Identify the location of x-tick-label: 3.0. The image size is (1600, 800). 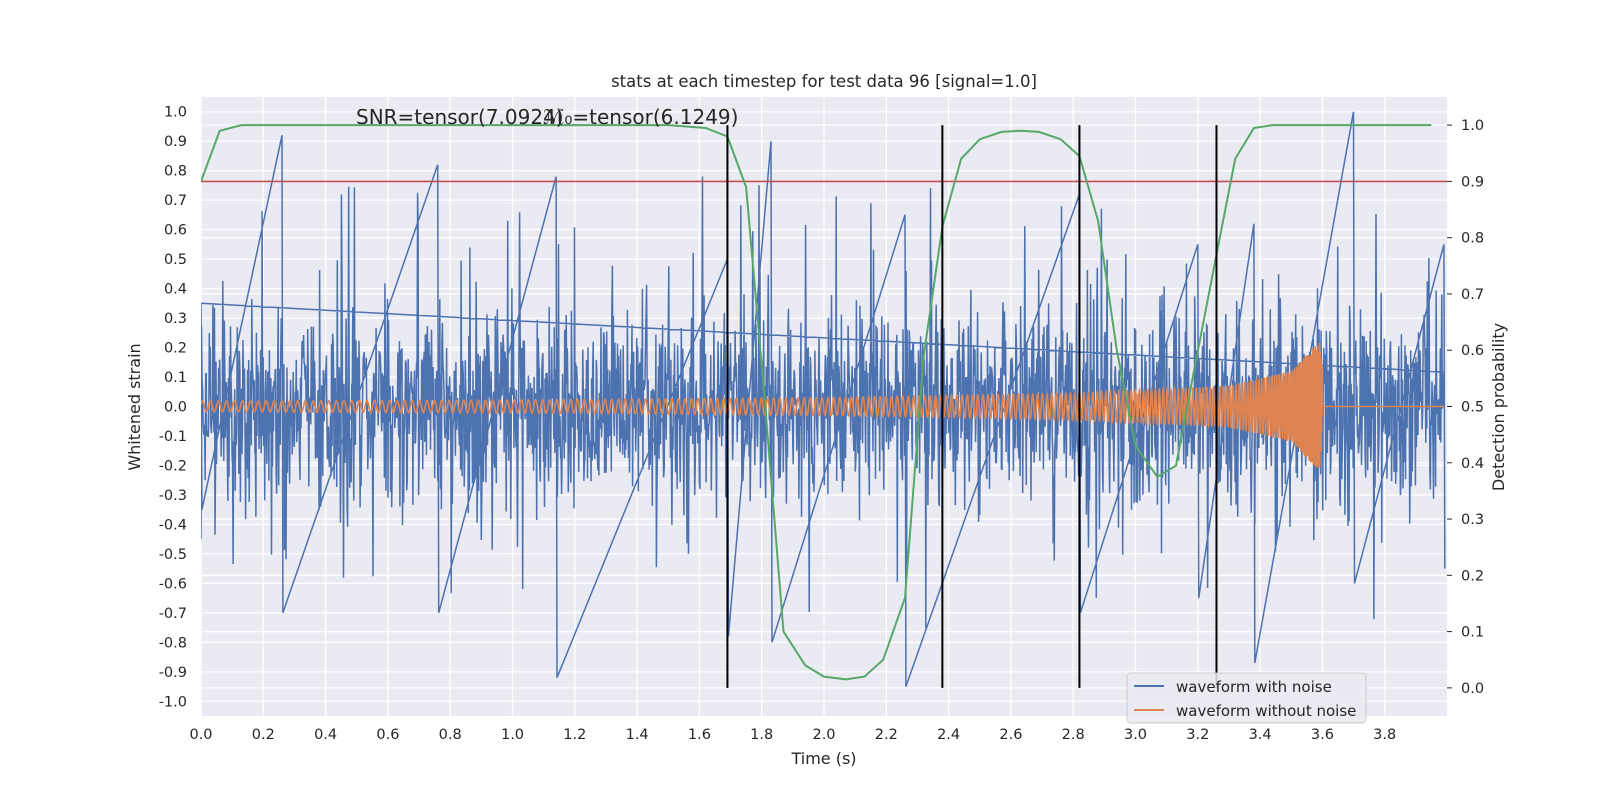
(1135, 735).